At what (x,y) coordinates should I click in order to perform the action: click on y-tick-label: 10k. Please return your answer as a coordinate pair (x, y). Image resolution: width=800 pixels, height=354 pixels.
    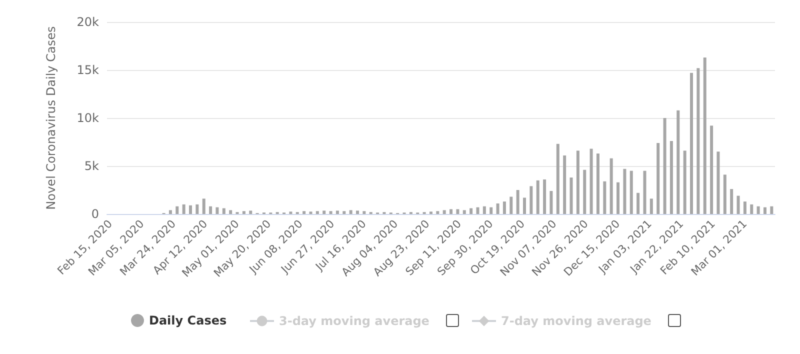
    Looking at the image, I should click on (88, 118).